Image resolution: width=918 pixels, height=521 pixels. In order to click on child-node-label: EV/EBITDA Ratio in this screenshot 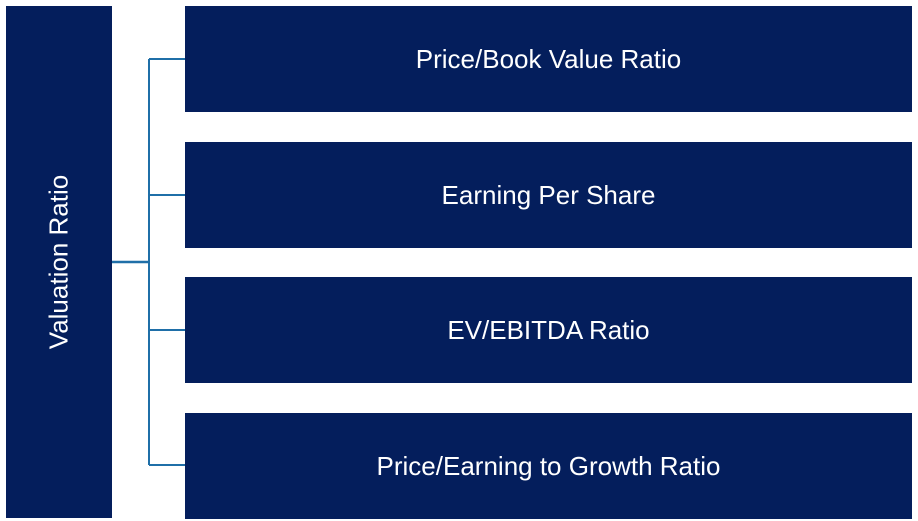, I will do `click(548, 329)`.